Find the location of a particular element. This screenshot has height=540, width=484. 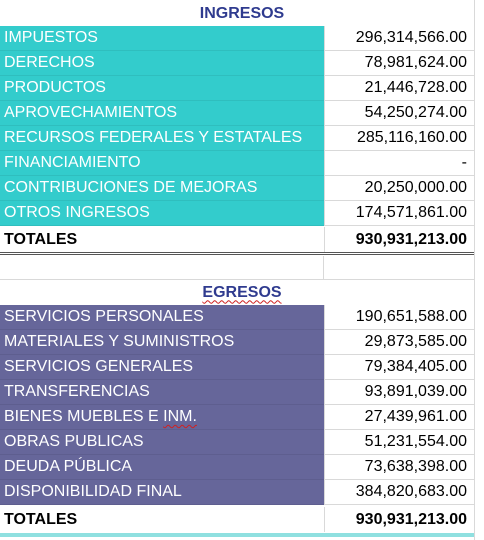

row-value: 73,638,398.00 is located at coordinates (399, 467).